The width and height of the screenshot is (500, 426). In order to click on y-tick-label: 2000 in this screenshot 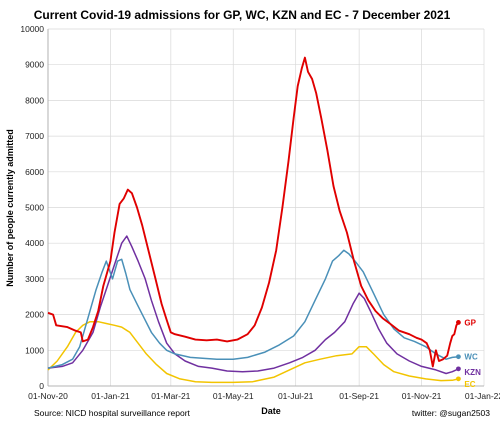, I will do `click(34, 315)`.